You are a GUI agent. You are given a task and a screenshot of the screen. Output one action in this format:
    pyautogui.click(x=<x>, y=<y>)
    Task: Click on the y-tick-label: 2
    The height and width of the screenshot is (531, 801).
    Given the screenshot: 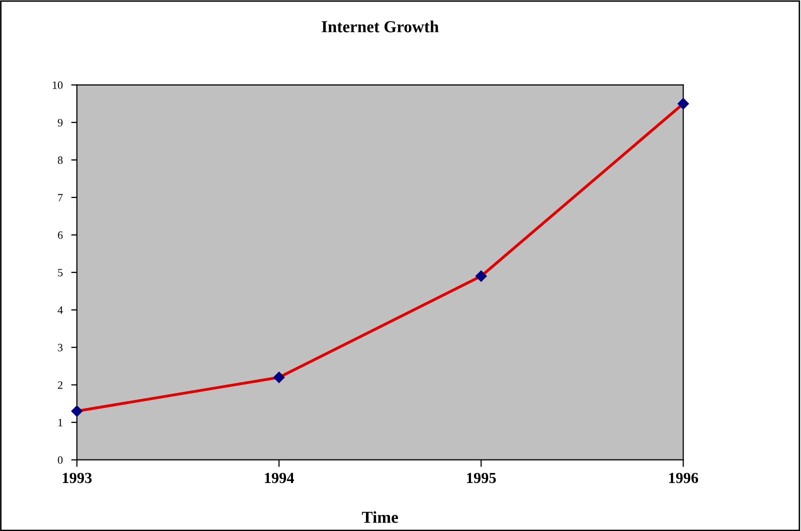 What is the action you would take?
    pyautogui.click(x=60, y=385)
    